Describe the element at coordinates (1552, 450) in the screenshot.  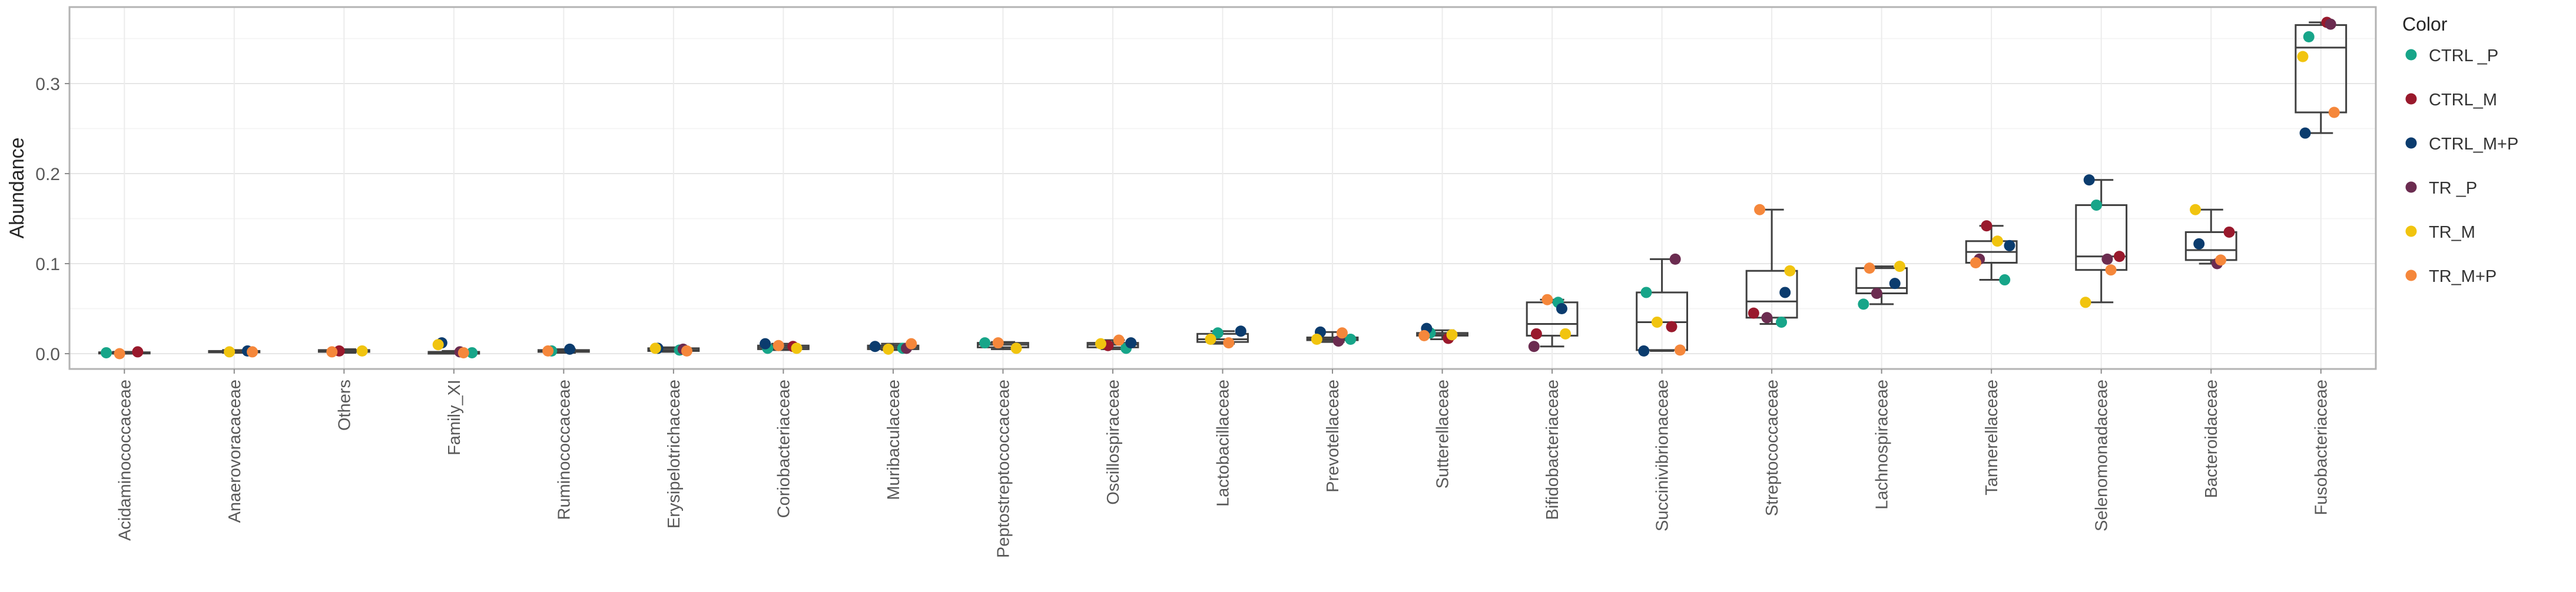
I see `x-tick-label: Bifidobacteriaceae` at that location.